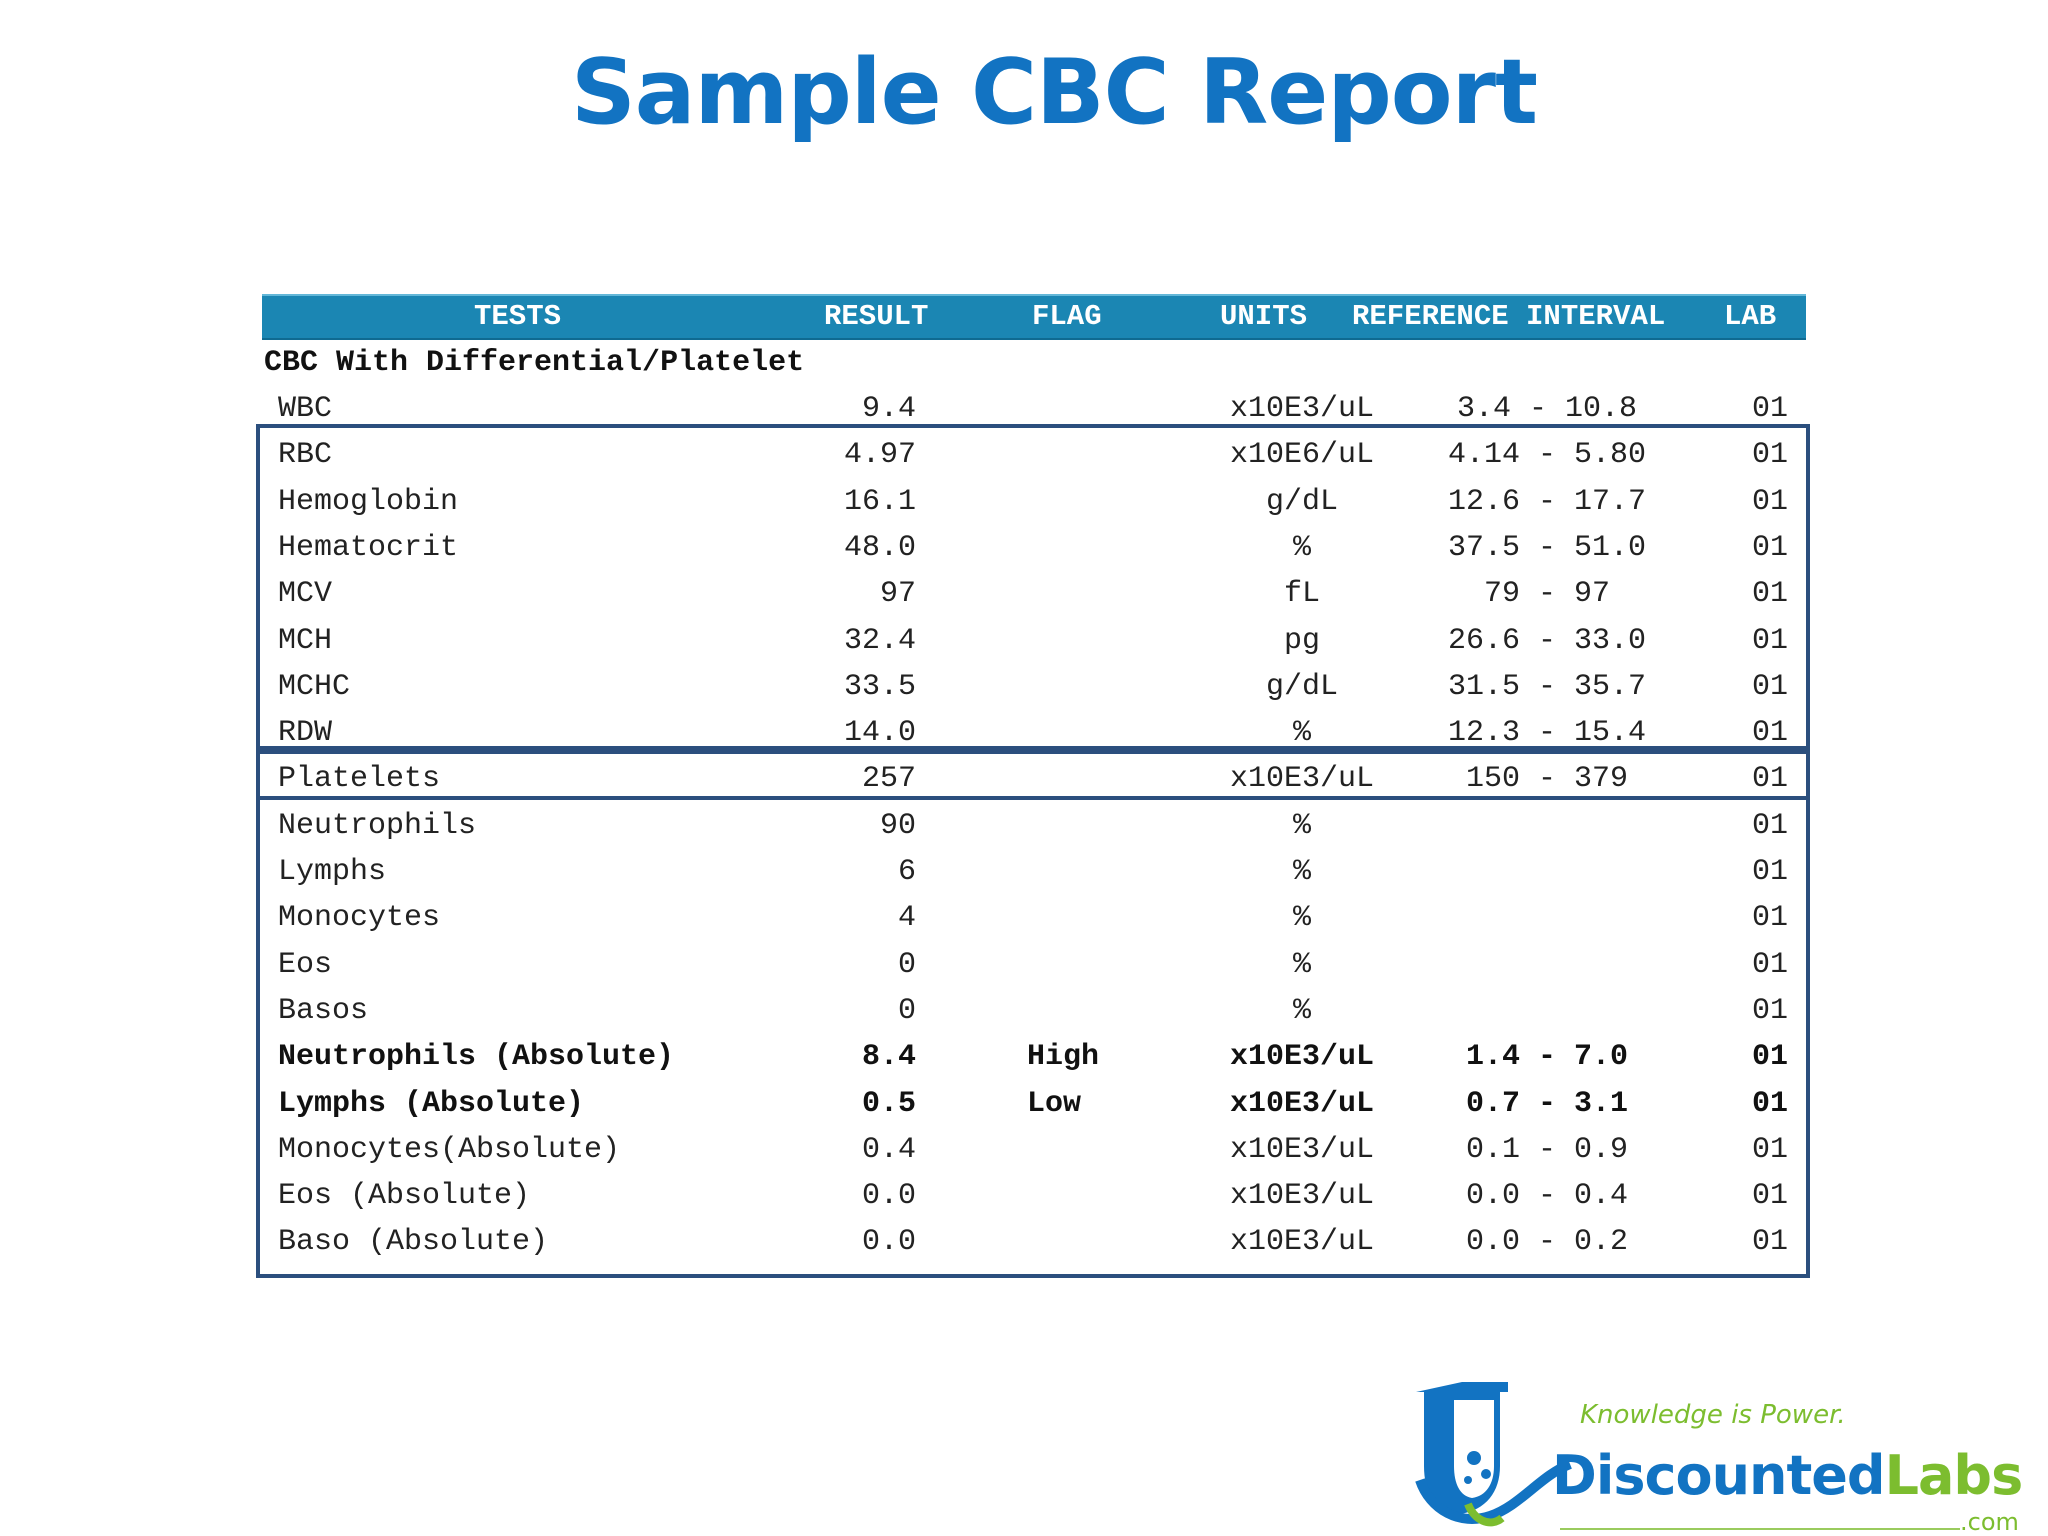  What do you see at coordinates (1063, 1057) in the screenshot?
I see `cell-flag: High` at bounding box center [1063, 1057].